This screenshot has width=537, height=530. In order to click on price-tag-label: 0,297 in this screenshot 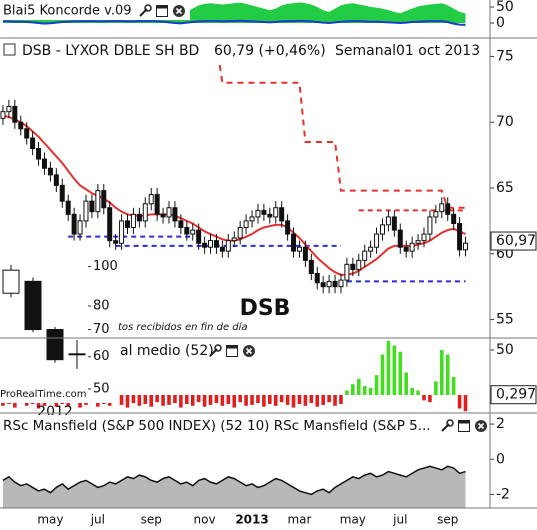, I will do `click(516, 395)`.